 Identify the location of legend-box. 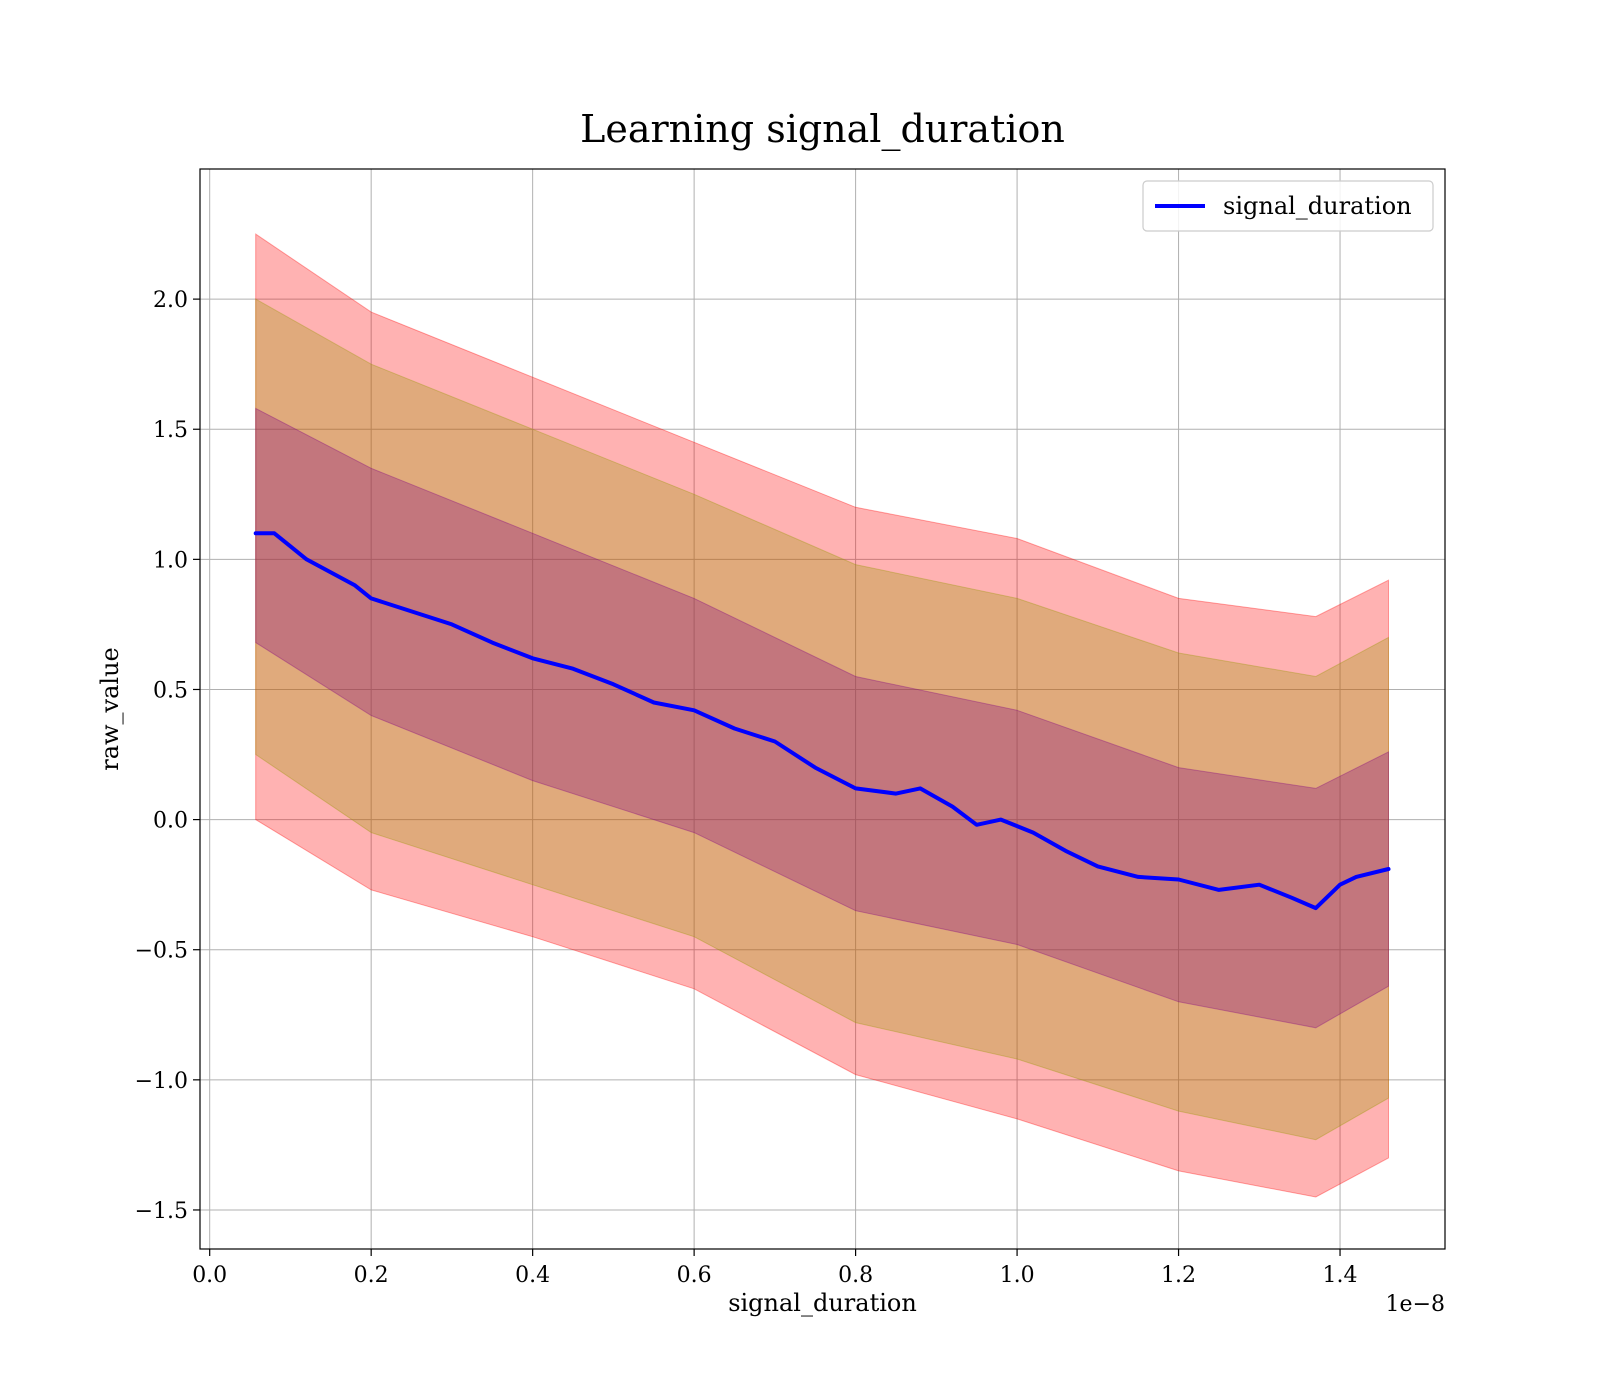
(1288, 206).